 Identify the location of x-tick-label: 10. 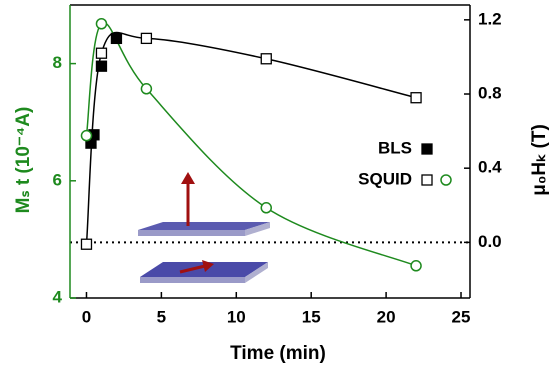
(236, 316).